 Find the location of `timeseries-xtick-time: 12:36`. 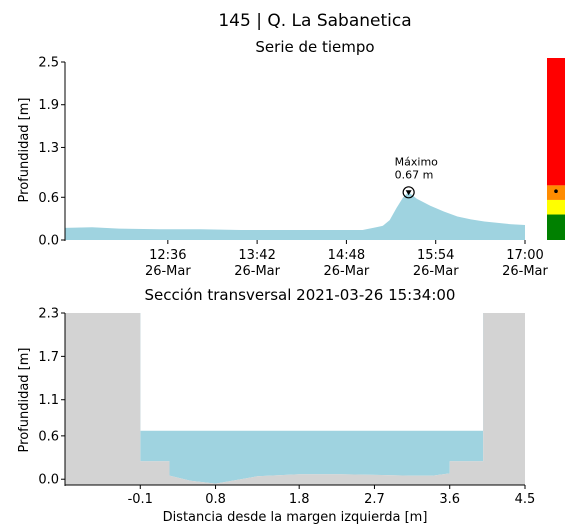

timeseries-xtick-time: 12:36 is located at coordinates (167, 255).